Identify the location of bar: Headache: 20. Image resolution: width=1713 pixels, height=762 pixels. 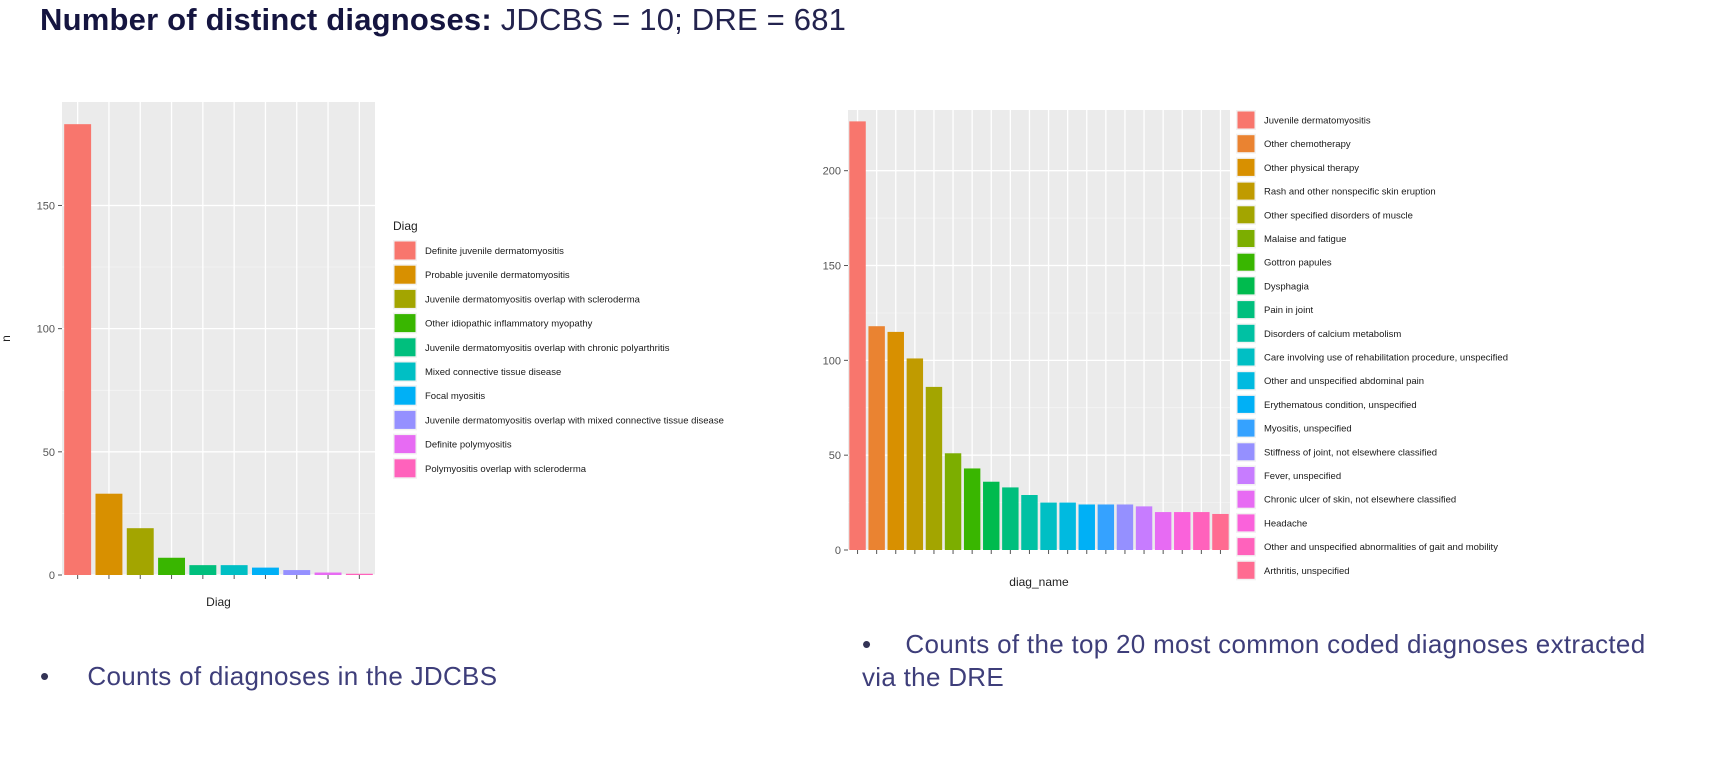
(1182, 531).